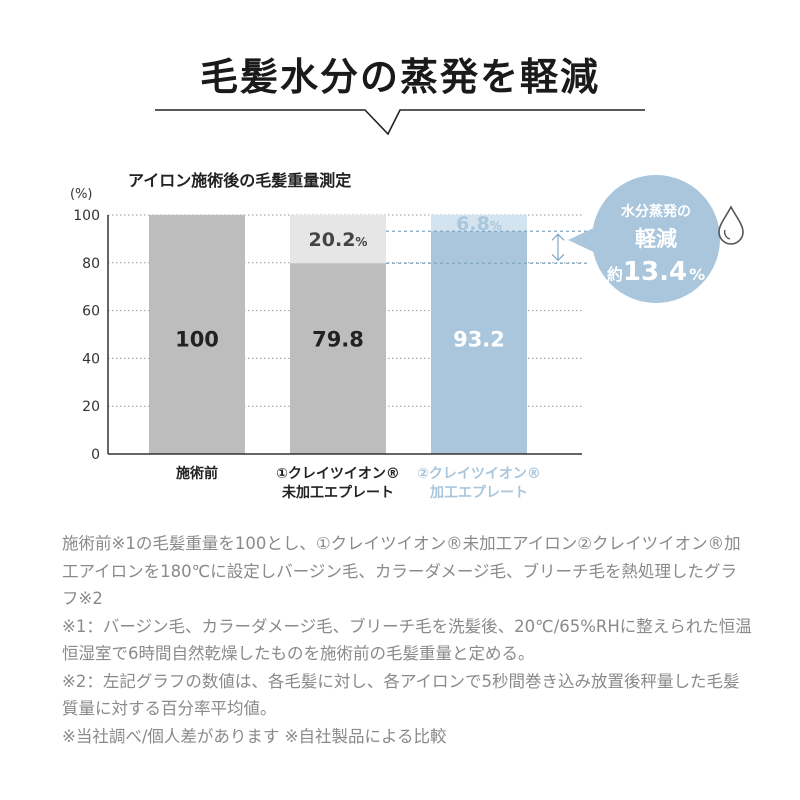 This screenshot has height=800, width=800. I want to click on difference-arrowhead-down, so click(558, 257).